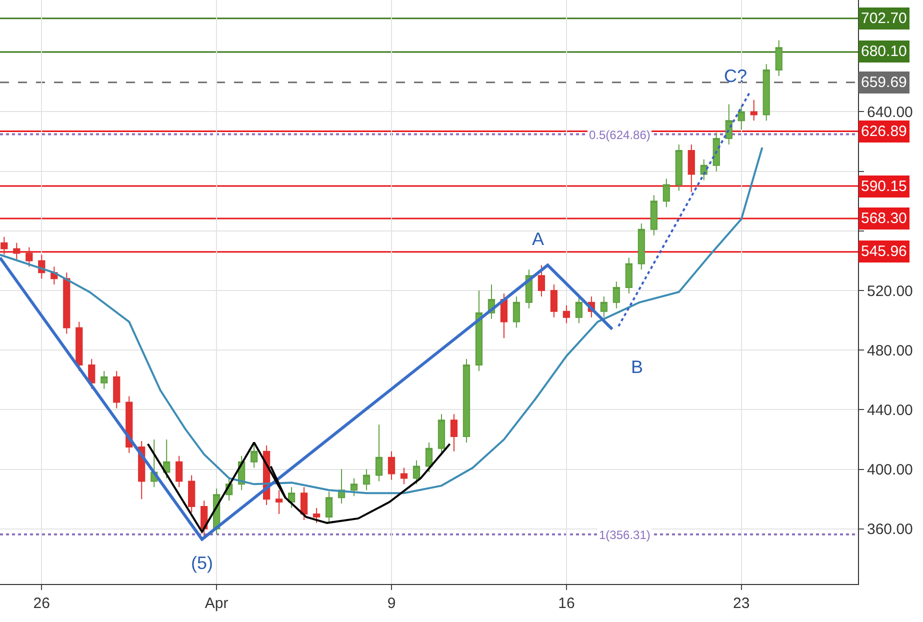  What do you see at coordinates (890, 112) in the screenshot?
I see `y-tick-label: 640.00` at bounding box center [890, 112].